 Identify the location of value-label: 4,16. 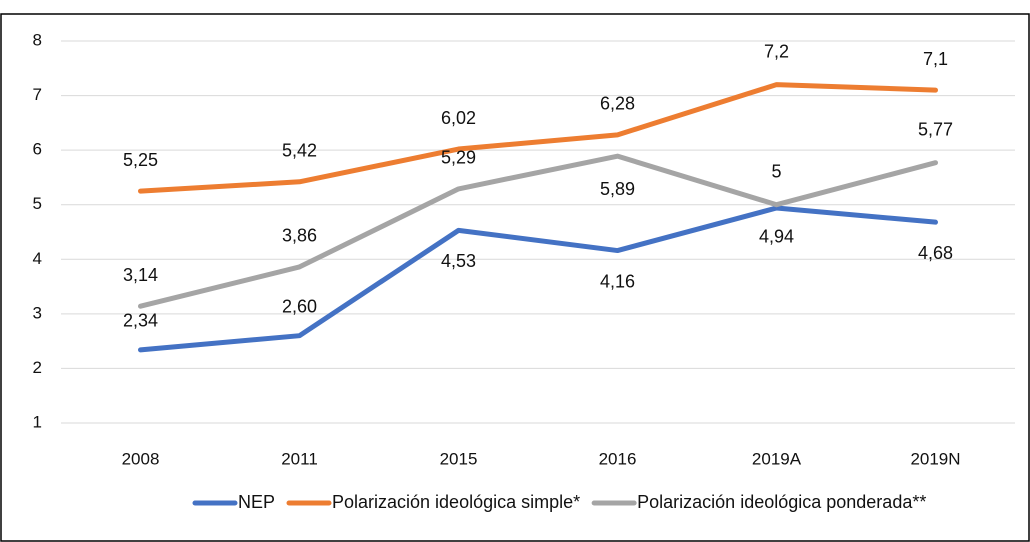
(617, 281).